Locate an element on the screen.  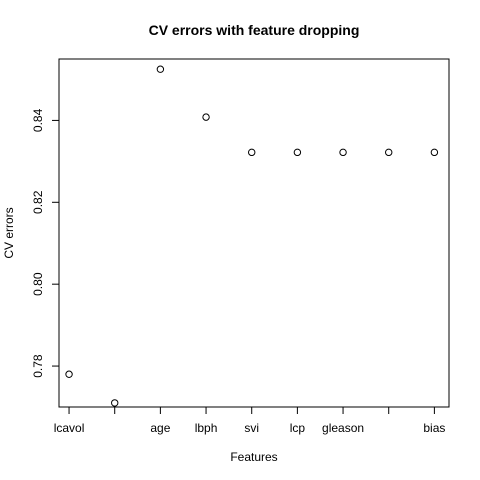
chart-title: CV errors with feature dropping is located at coordinates (254, 30).